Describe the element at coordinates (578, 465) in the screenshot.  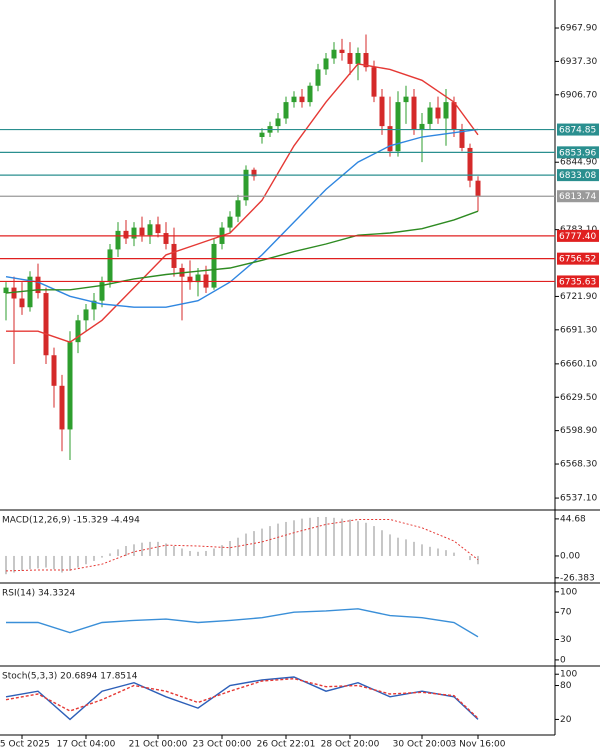
I see `y-tick-label: 6568.30` at that location.